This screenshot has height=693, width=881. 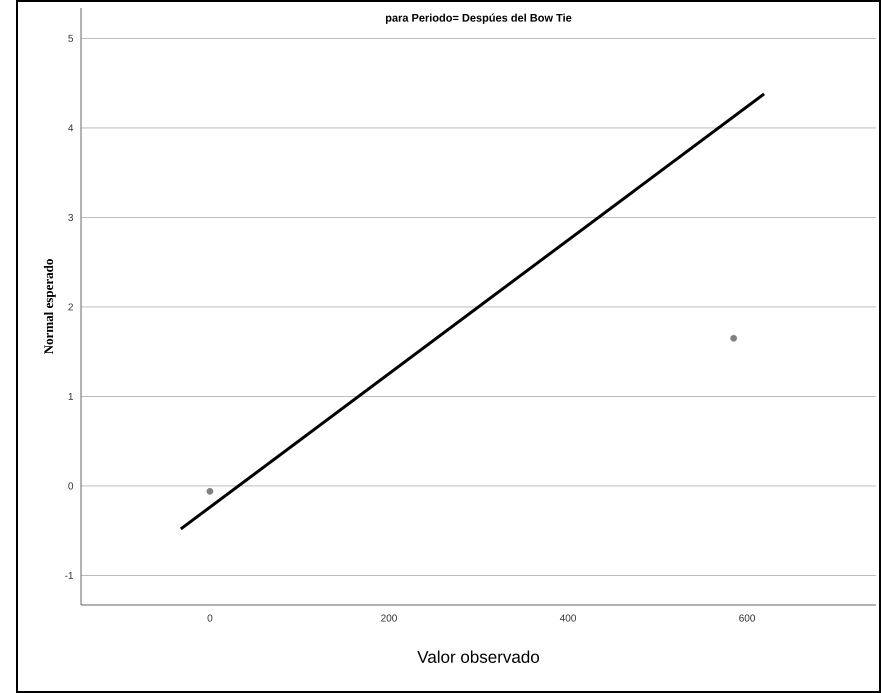 I want to click on x-tick-label: 200, so click(x=389, y=618).